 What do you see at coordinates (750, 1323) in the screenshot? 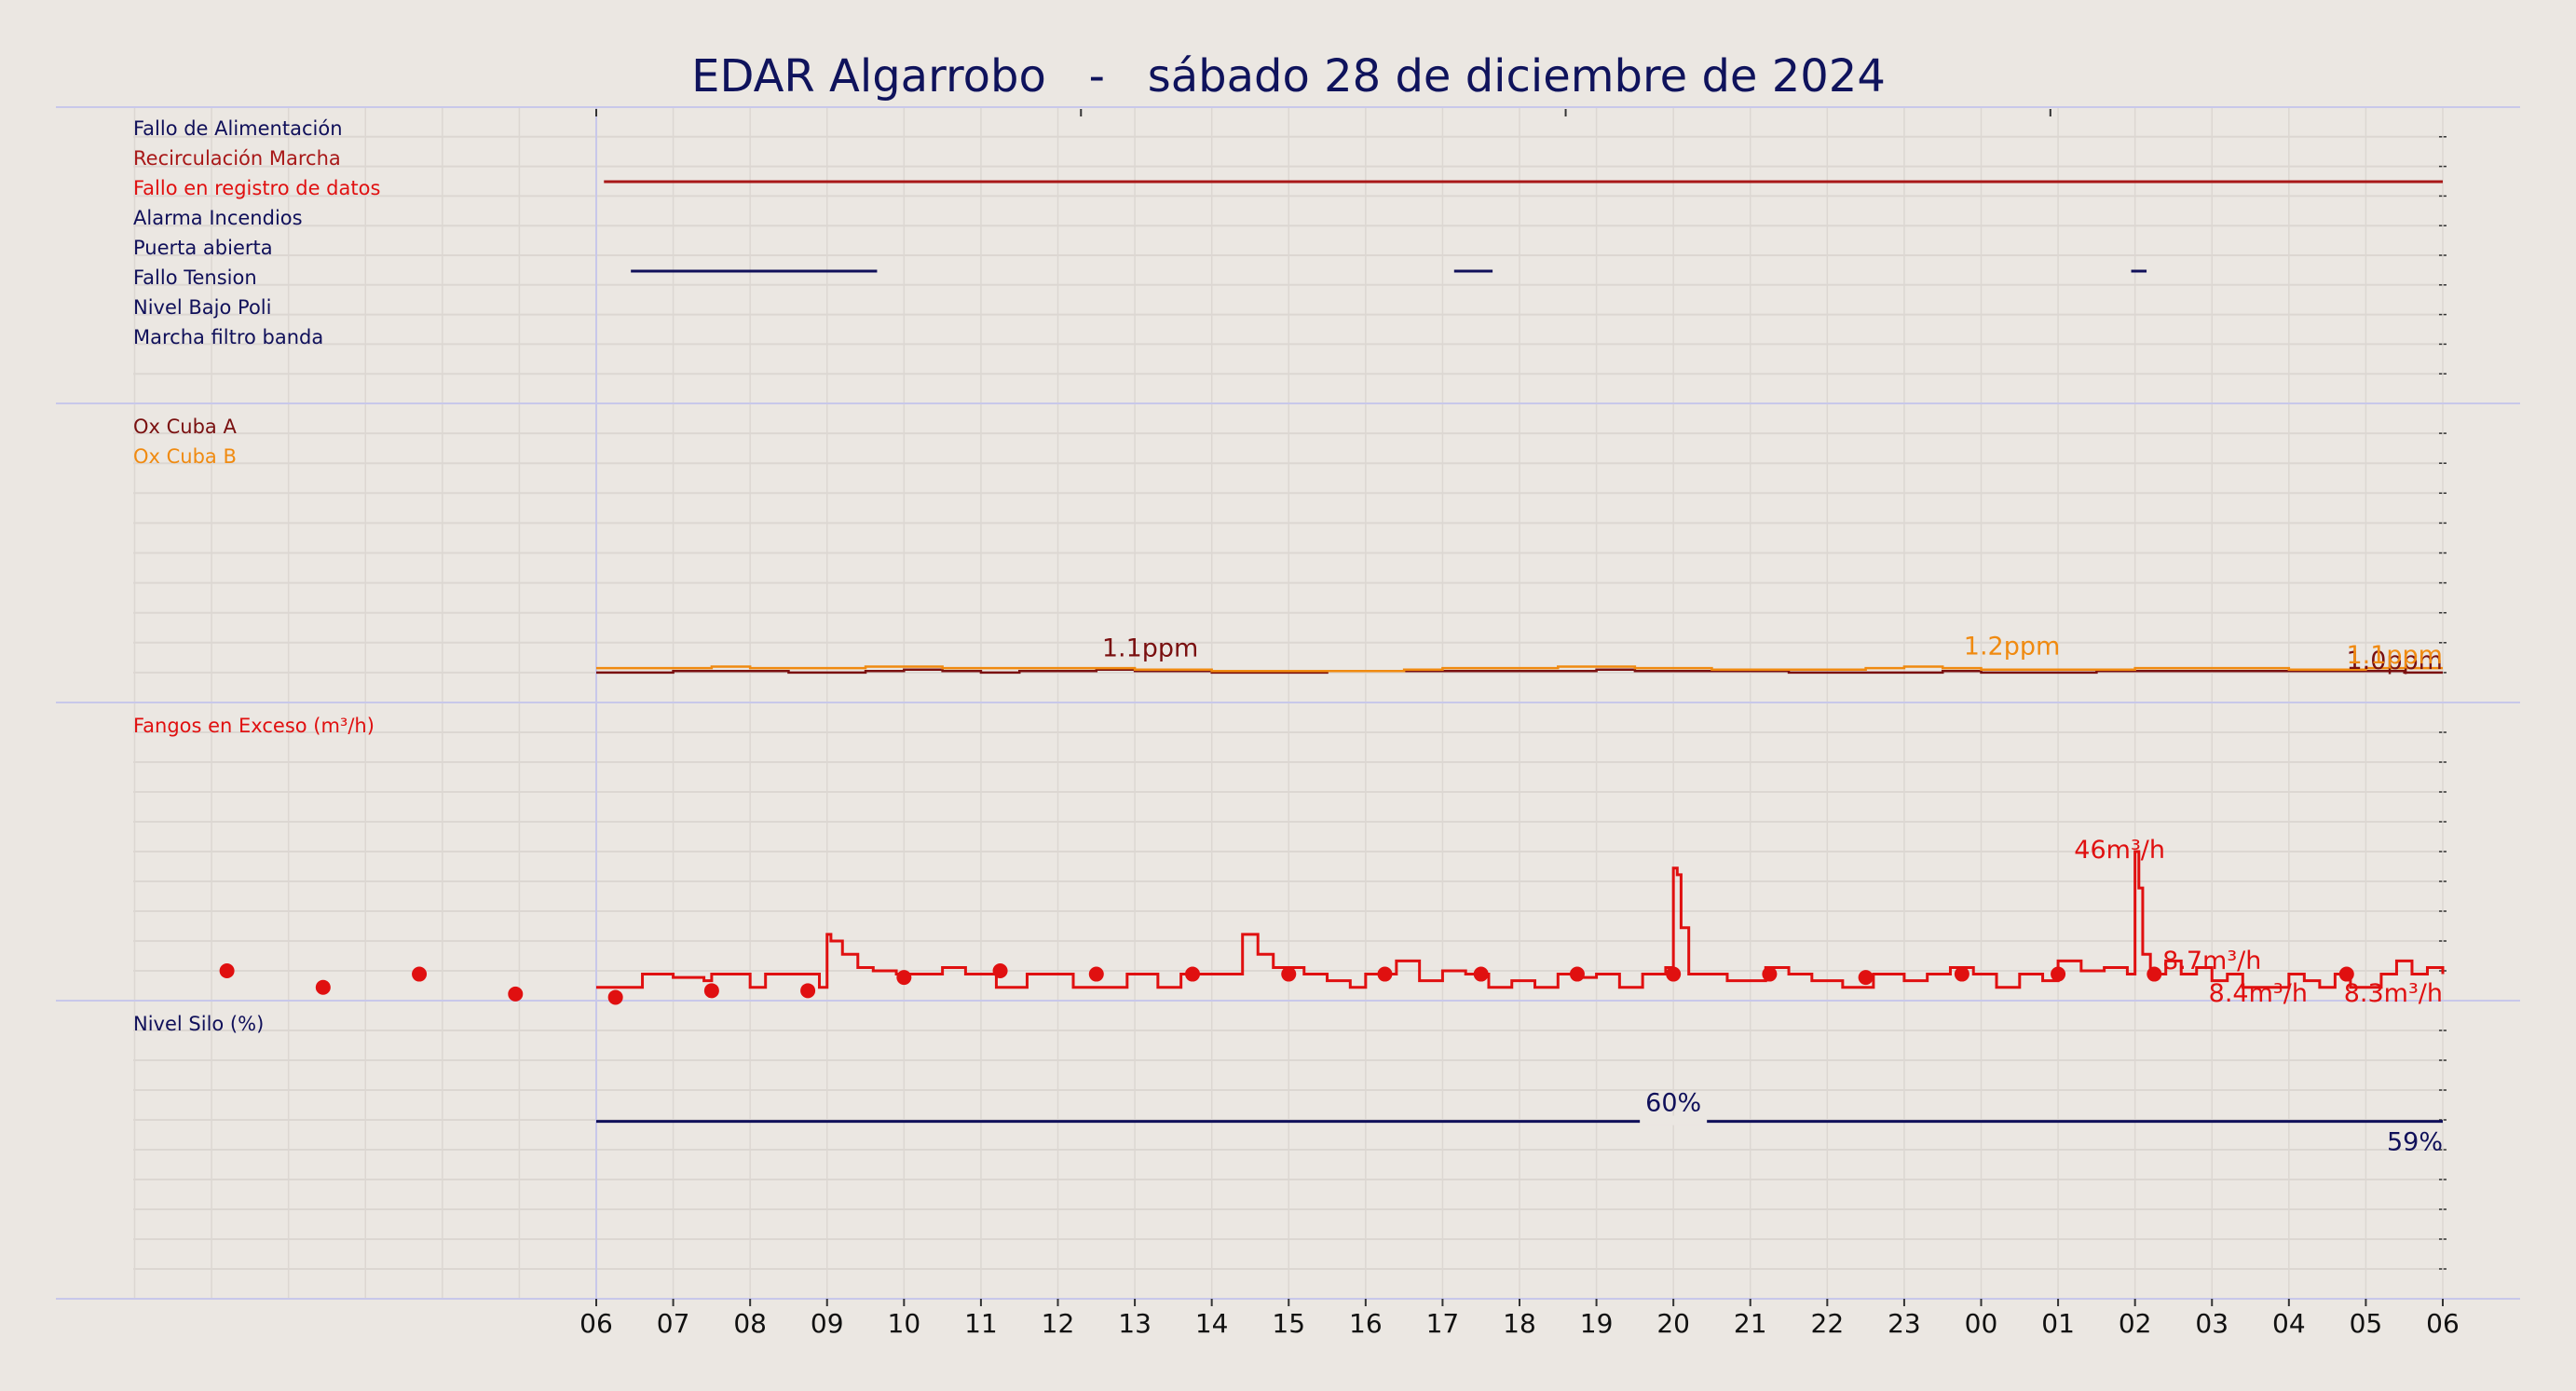
I see `x-tick-label: 08` at bounding box center [750, 1323].